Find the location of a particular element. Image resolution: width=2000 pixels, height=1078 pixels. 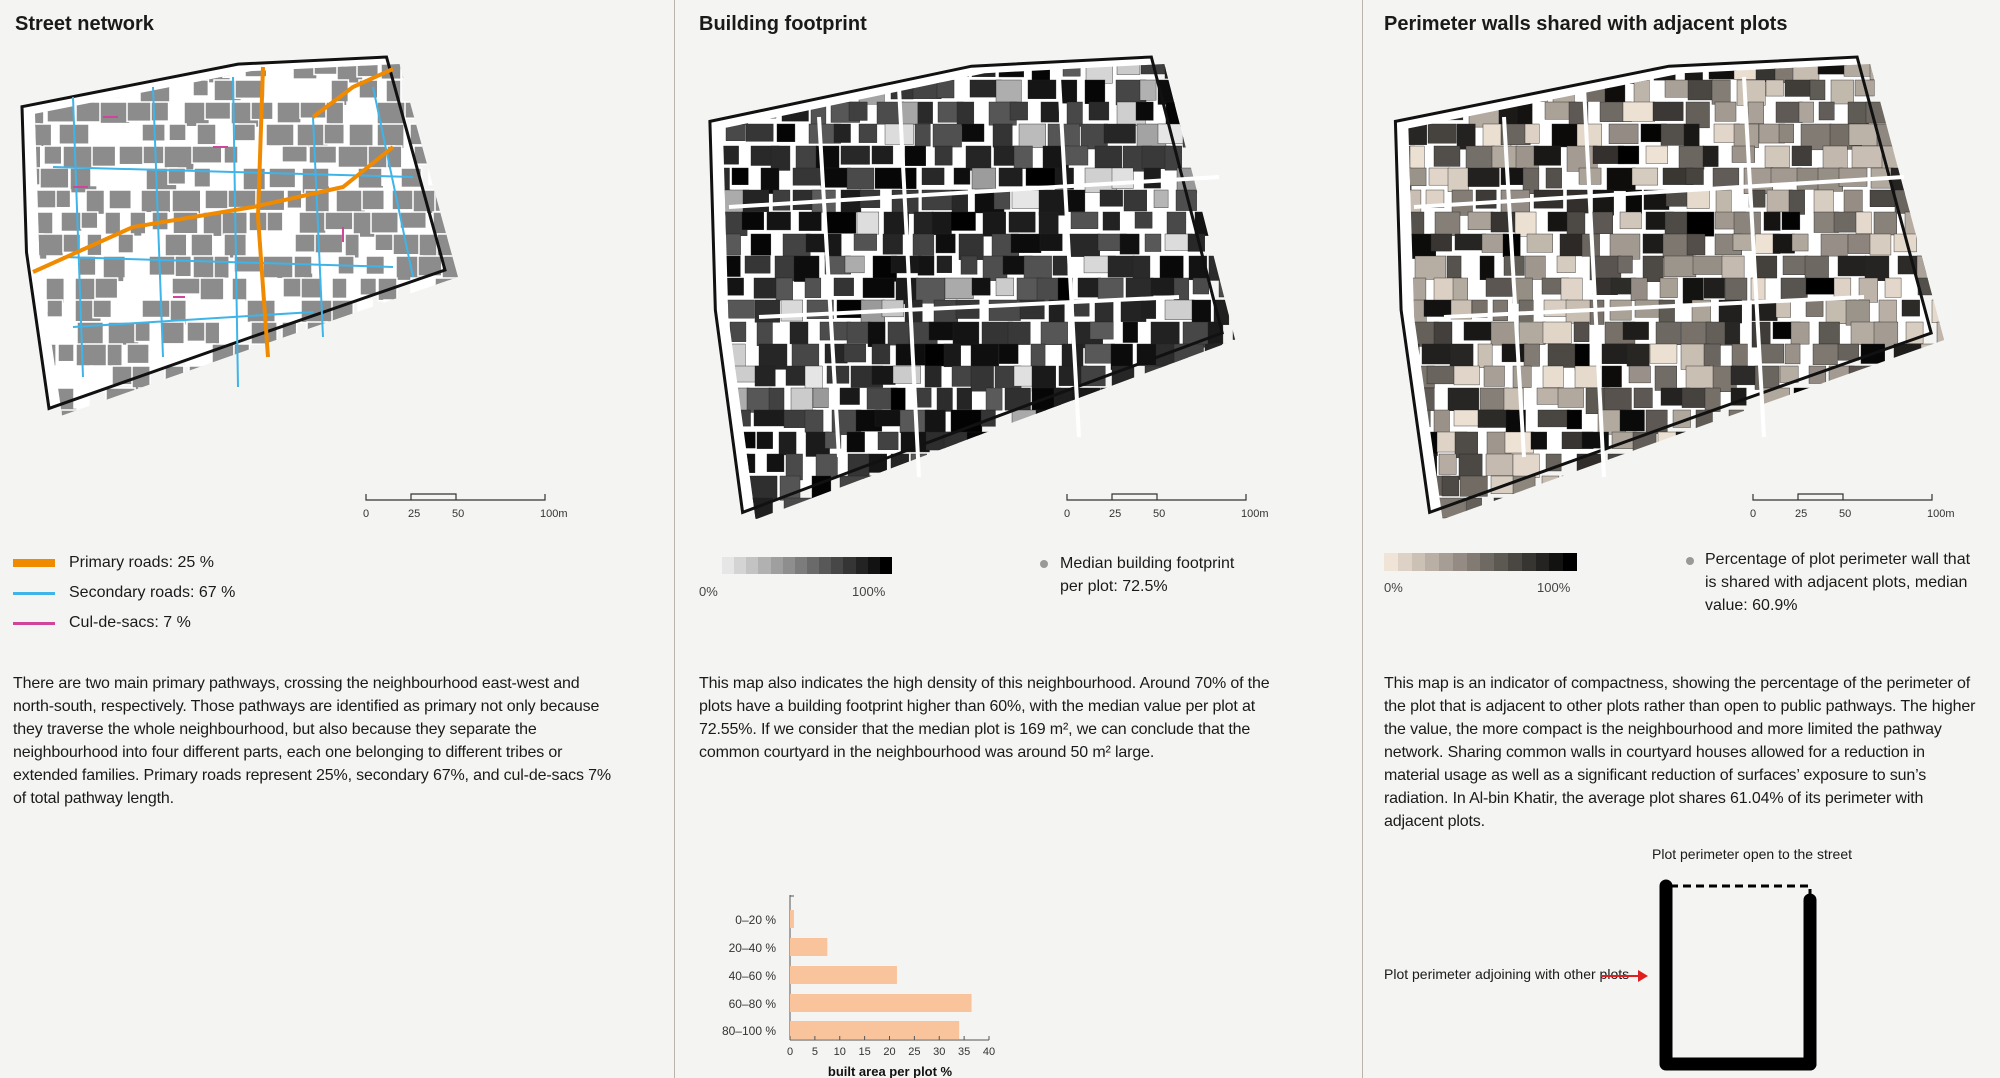

legend-culdesac-label: Cul-de-sacs: 7 % is located at coordinates (130, 622).